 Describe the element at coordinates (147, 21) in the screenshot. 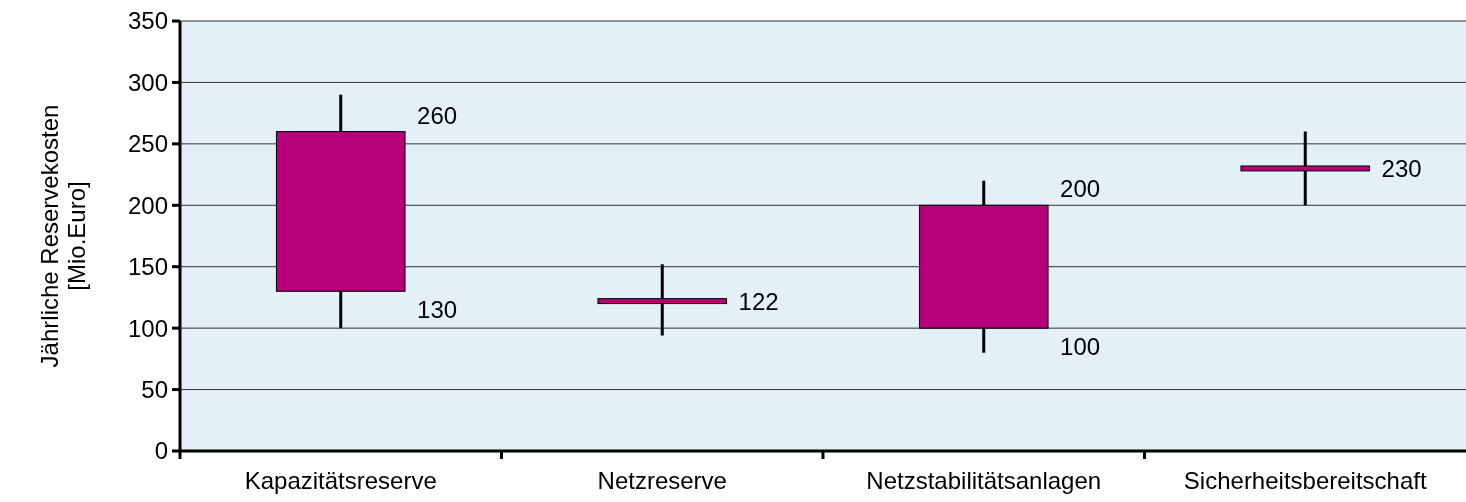

I see `y-tick-label: 350` at that location.